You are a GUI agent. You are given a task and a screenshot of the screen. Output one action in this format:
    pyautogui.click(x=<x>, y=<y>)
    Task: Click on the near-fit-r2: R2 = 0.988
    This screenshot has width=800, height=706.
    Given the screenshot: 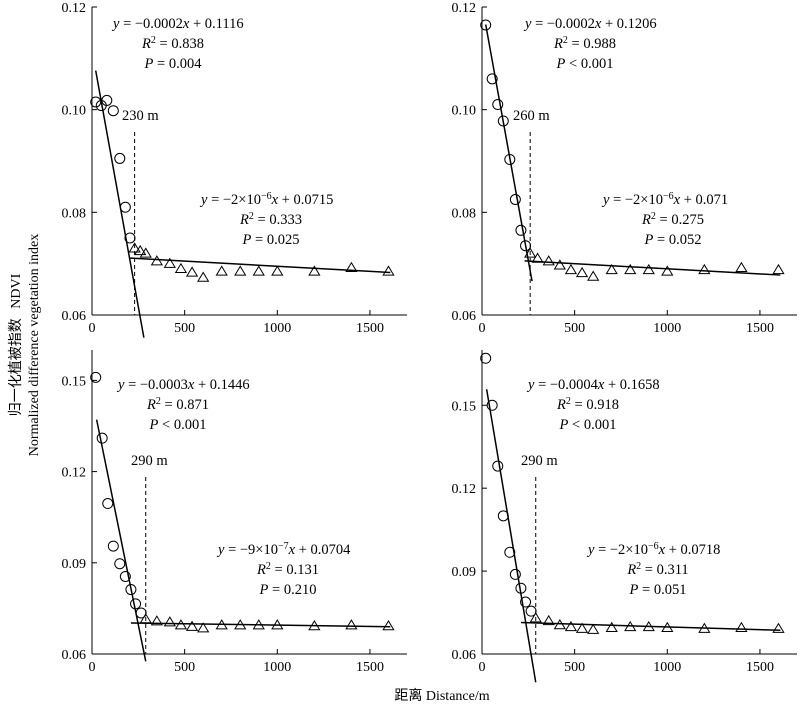 What is the action you would take?
    pyautogui.click(x=584, y=44)
    